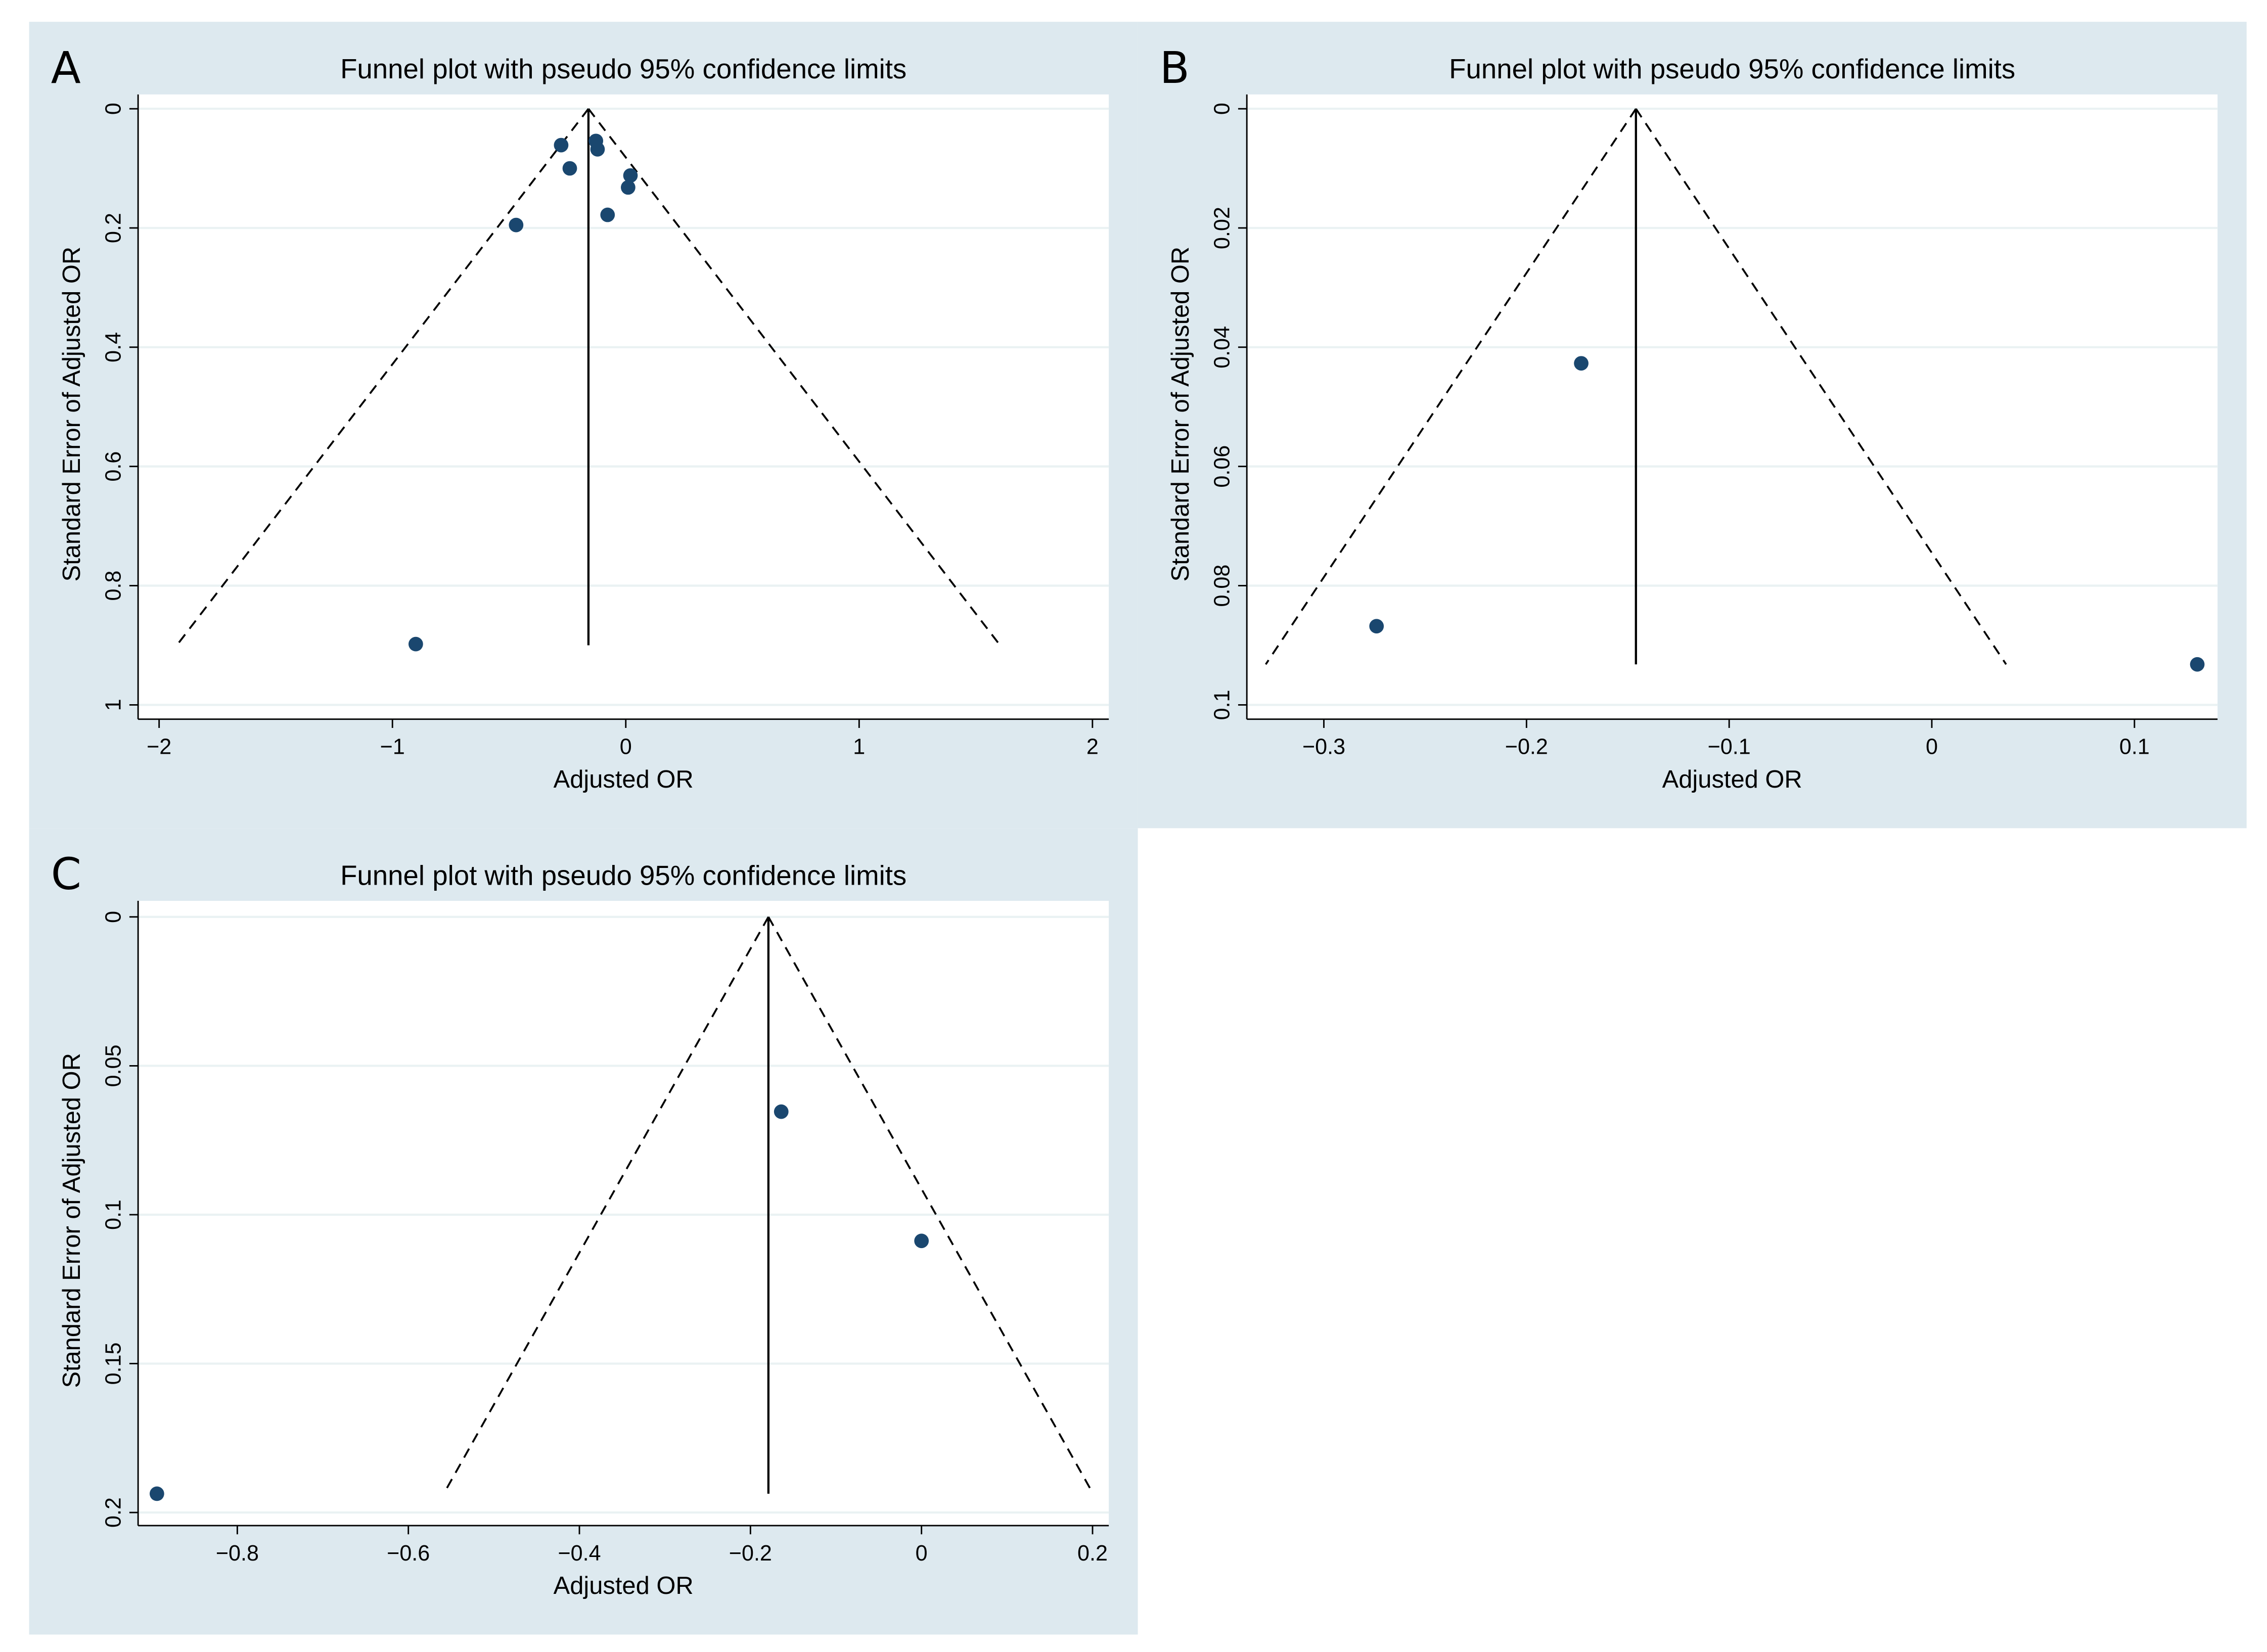  What do you see at coordinates (114, 705) in the screenshot?
I see `y-tick-label: 1` at bounding box center [114, 705].